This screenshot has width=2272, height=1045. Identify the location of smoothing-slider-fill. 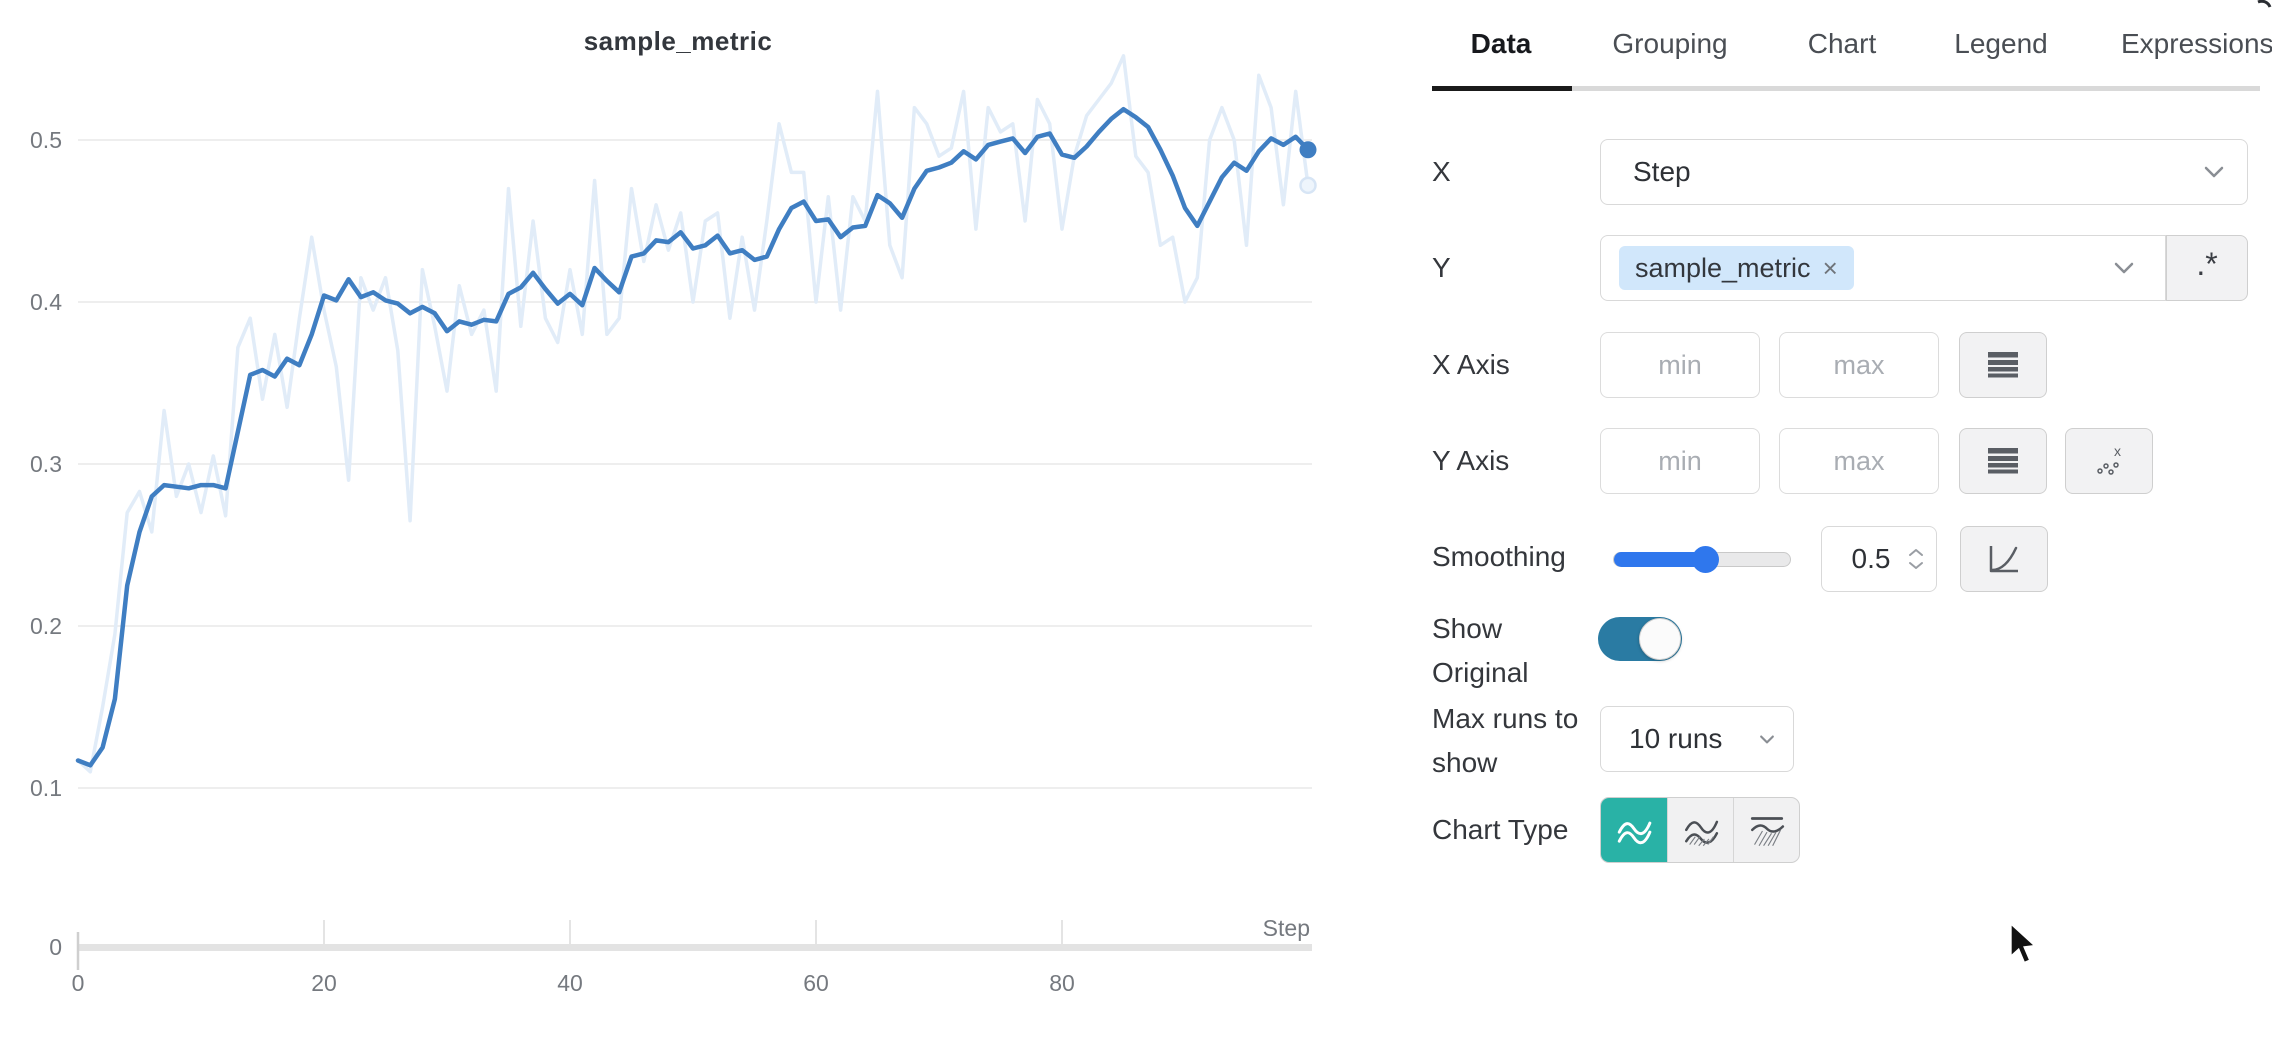
(1660, 559).